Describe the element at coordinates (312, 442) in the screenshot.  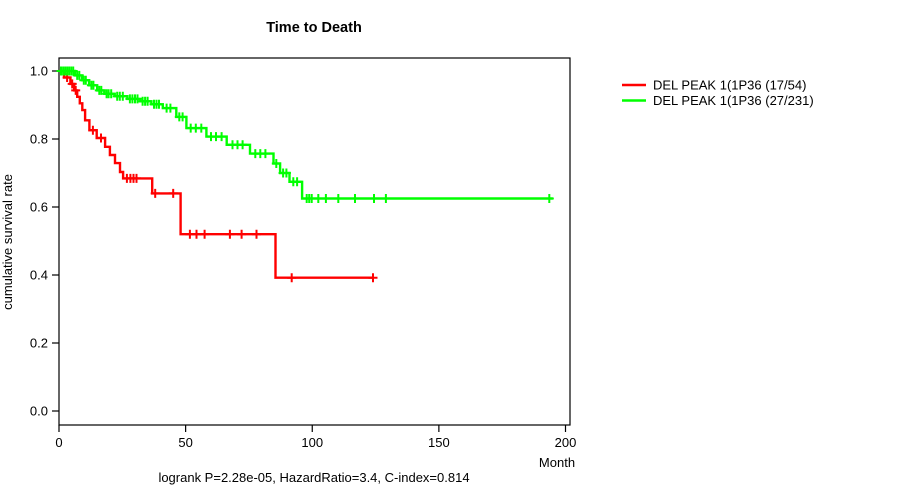
I see `x-tick-label: 100` at that location.